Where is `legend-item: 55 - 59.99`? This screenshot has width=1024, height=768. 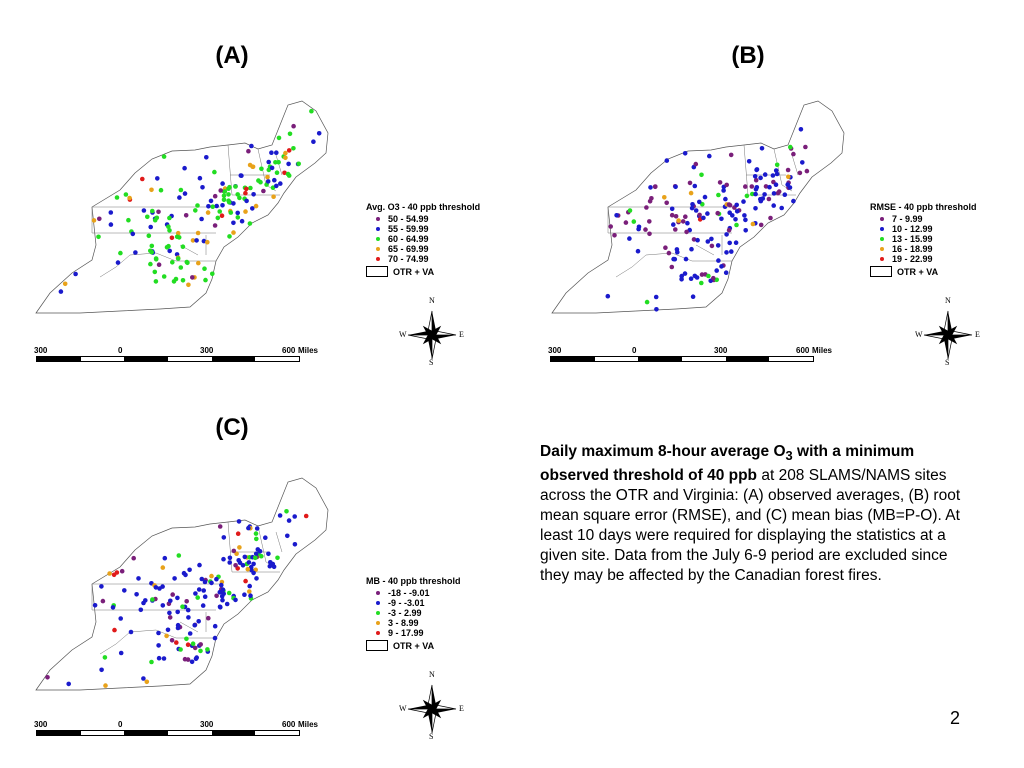
legend-item: 55 - 59.99 is located at coordinates (423, 229).